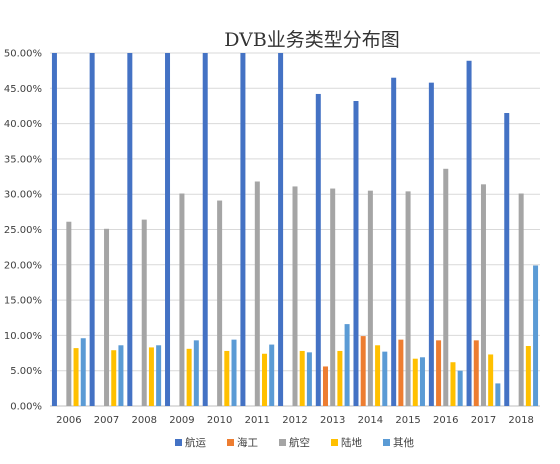 The height and width of the screenshot is (464, 560). Describe the element at coordinates (483, 420) in the screenshot. I see `x-tick-label: 2017` at that location.